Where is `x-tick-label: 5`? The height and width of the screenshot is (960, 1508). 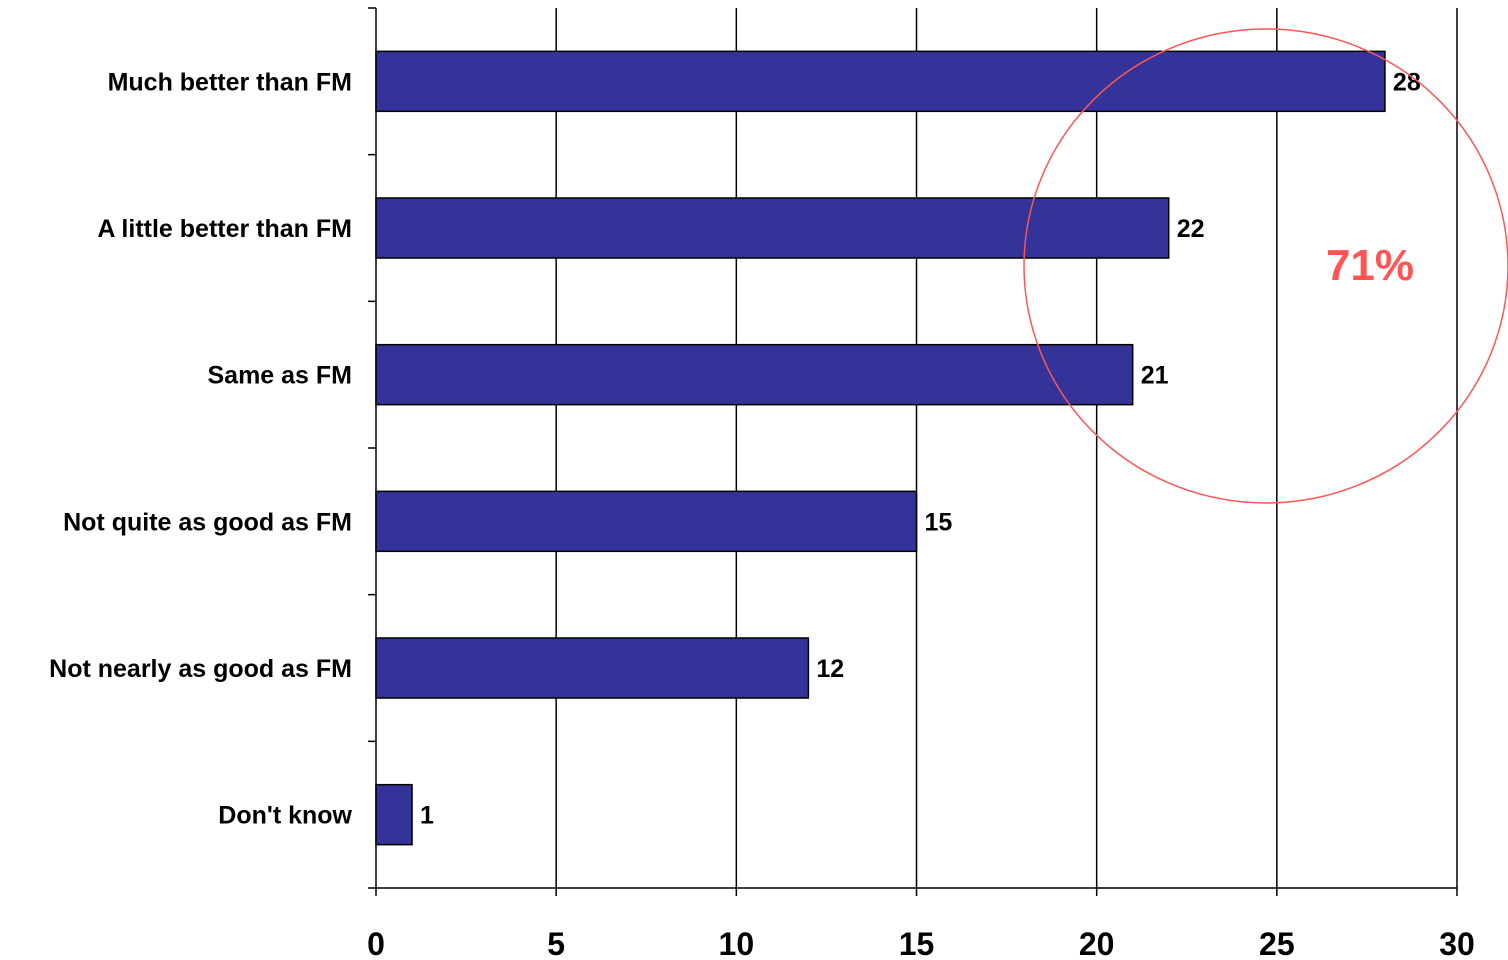
x-tick-label: 5 is located at coordinates (556, 943).